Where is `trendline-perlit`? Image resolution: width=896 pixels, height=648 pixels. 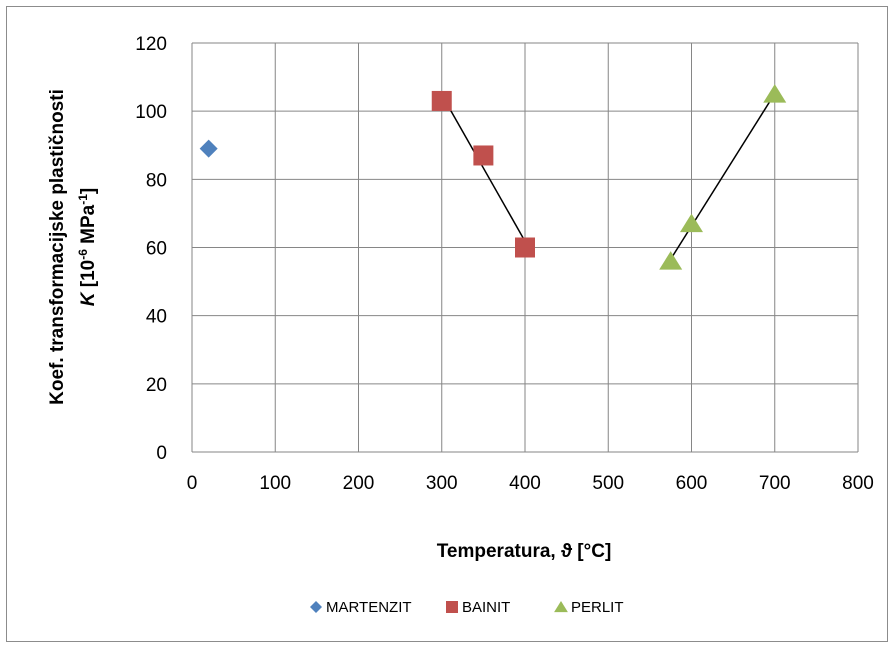
trendline-perlit is located at coordinates (723, 176).